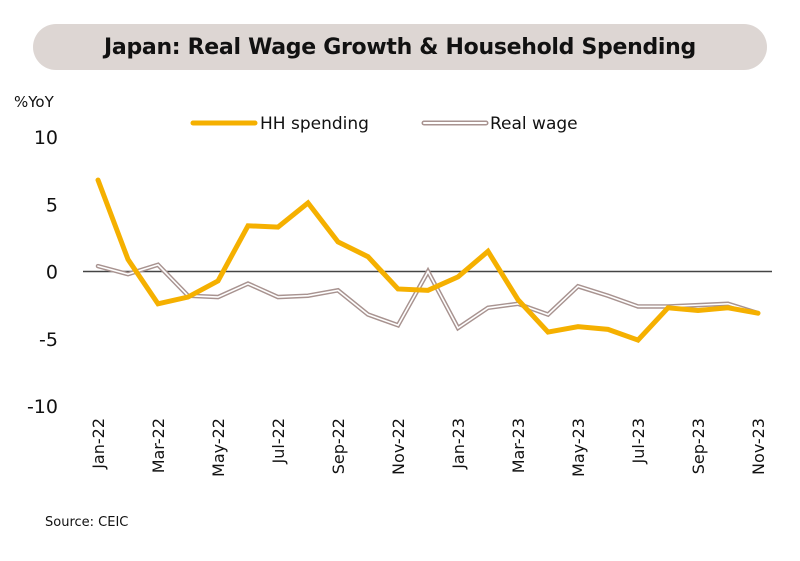  I want to click on source-note: Source: CEIC, so click(87, 522).